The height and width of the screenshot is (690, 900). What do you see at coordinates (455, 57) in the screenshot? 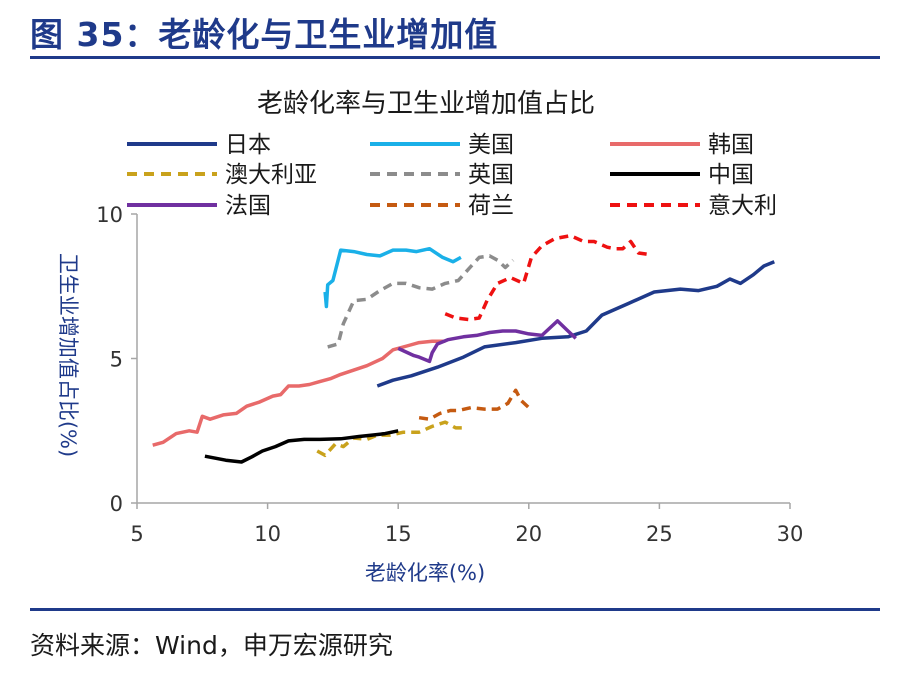
I see `top-rule` at bounding box center [455, 57].